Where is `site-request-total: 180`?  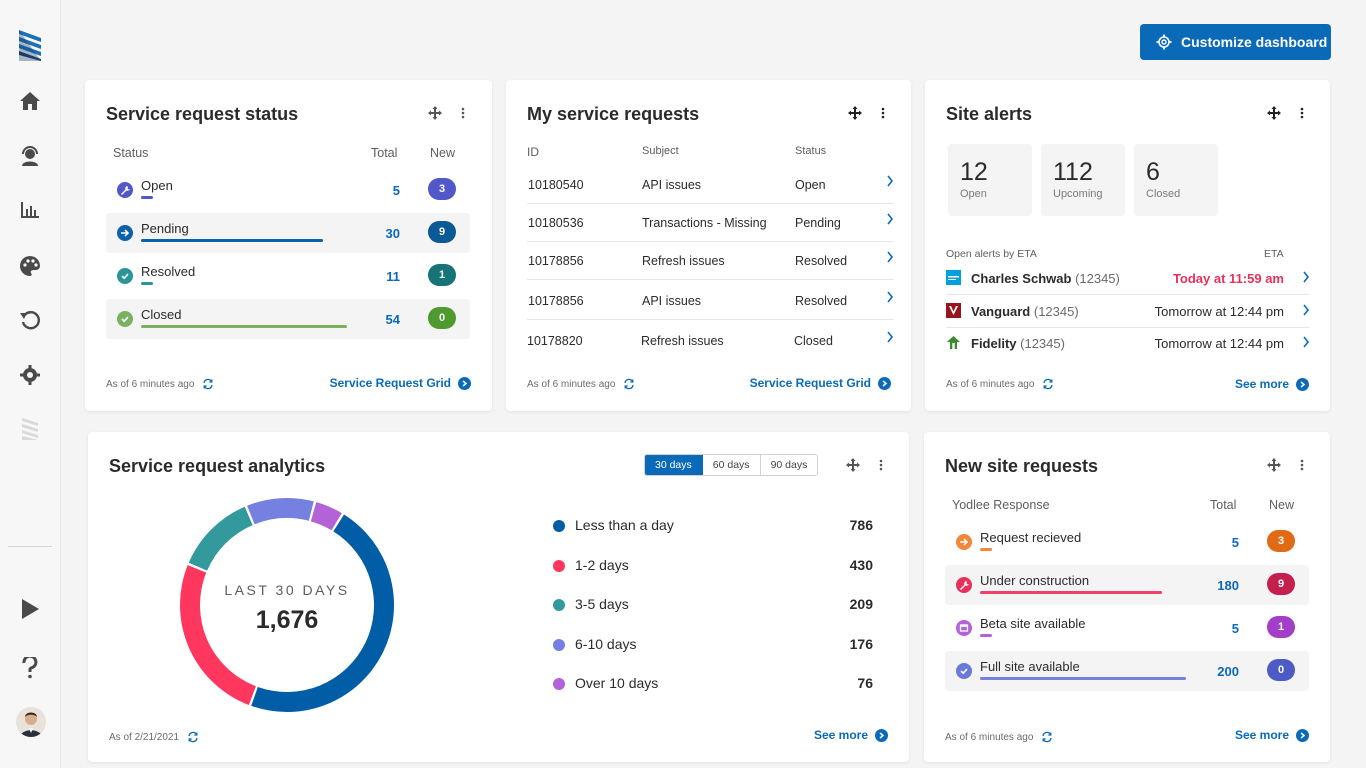 site-request-total: 180 is located at coordinates (1228, 585).